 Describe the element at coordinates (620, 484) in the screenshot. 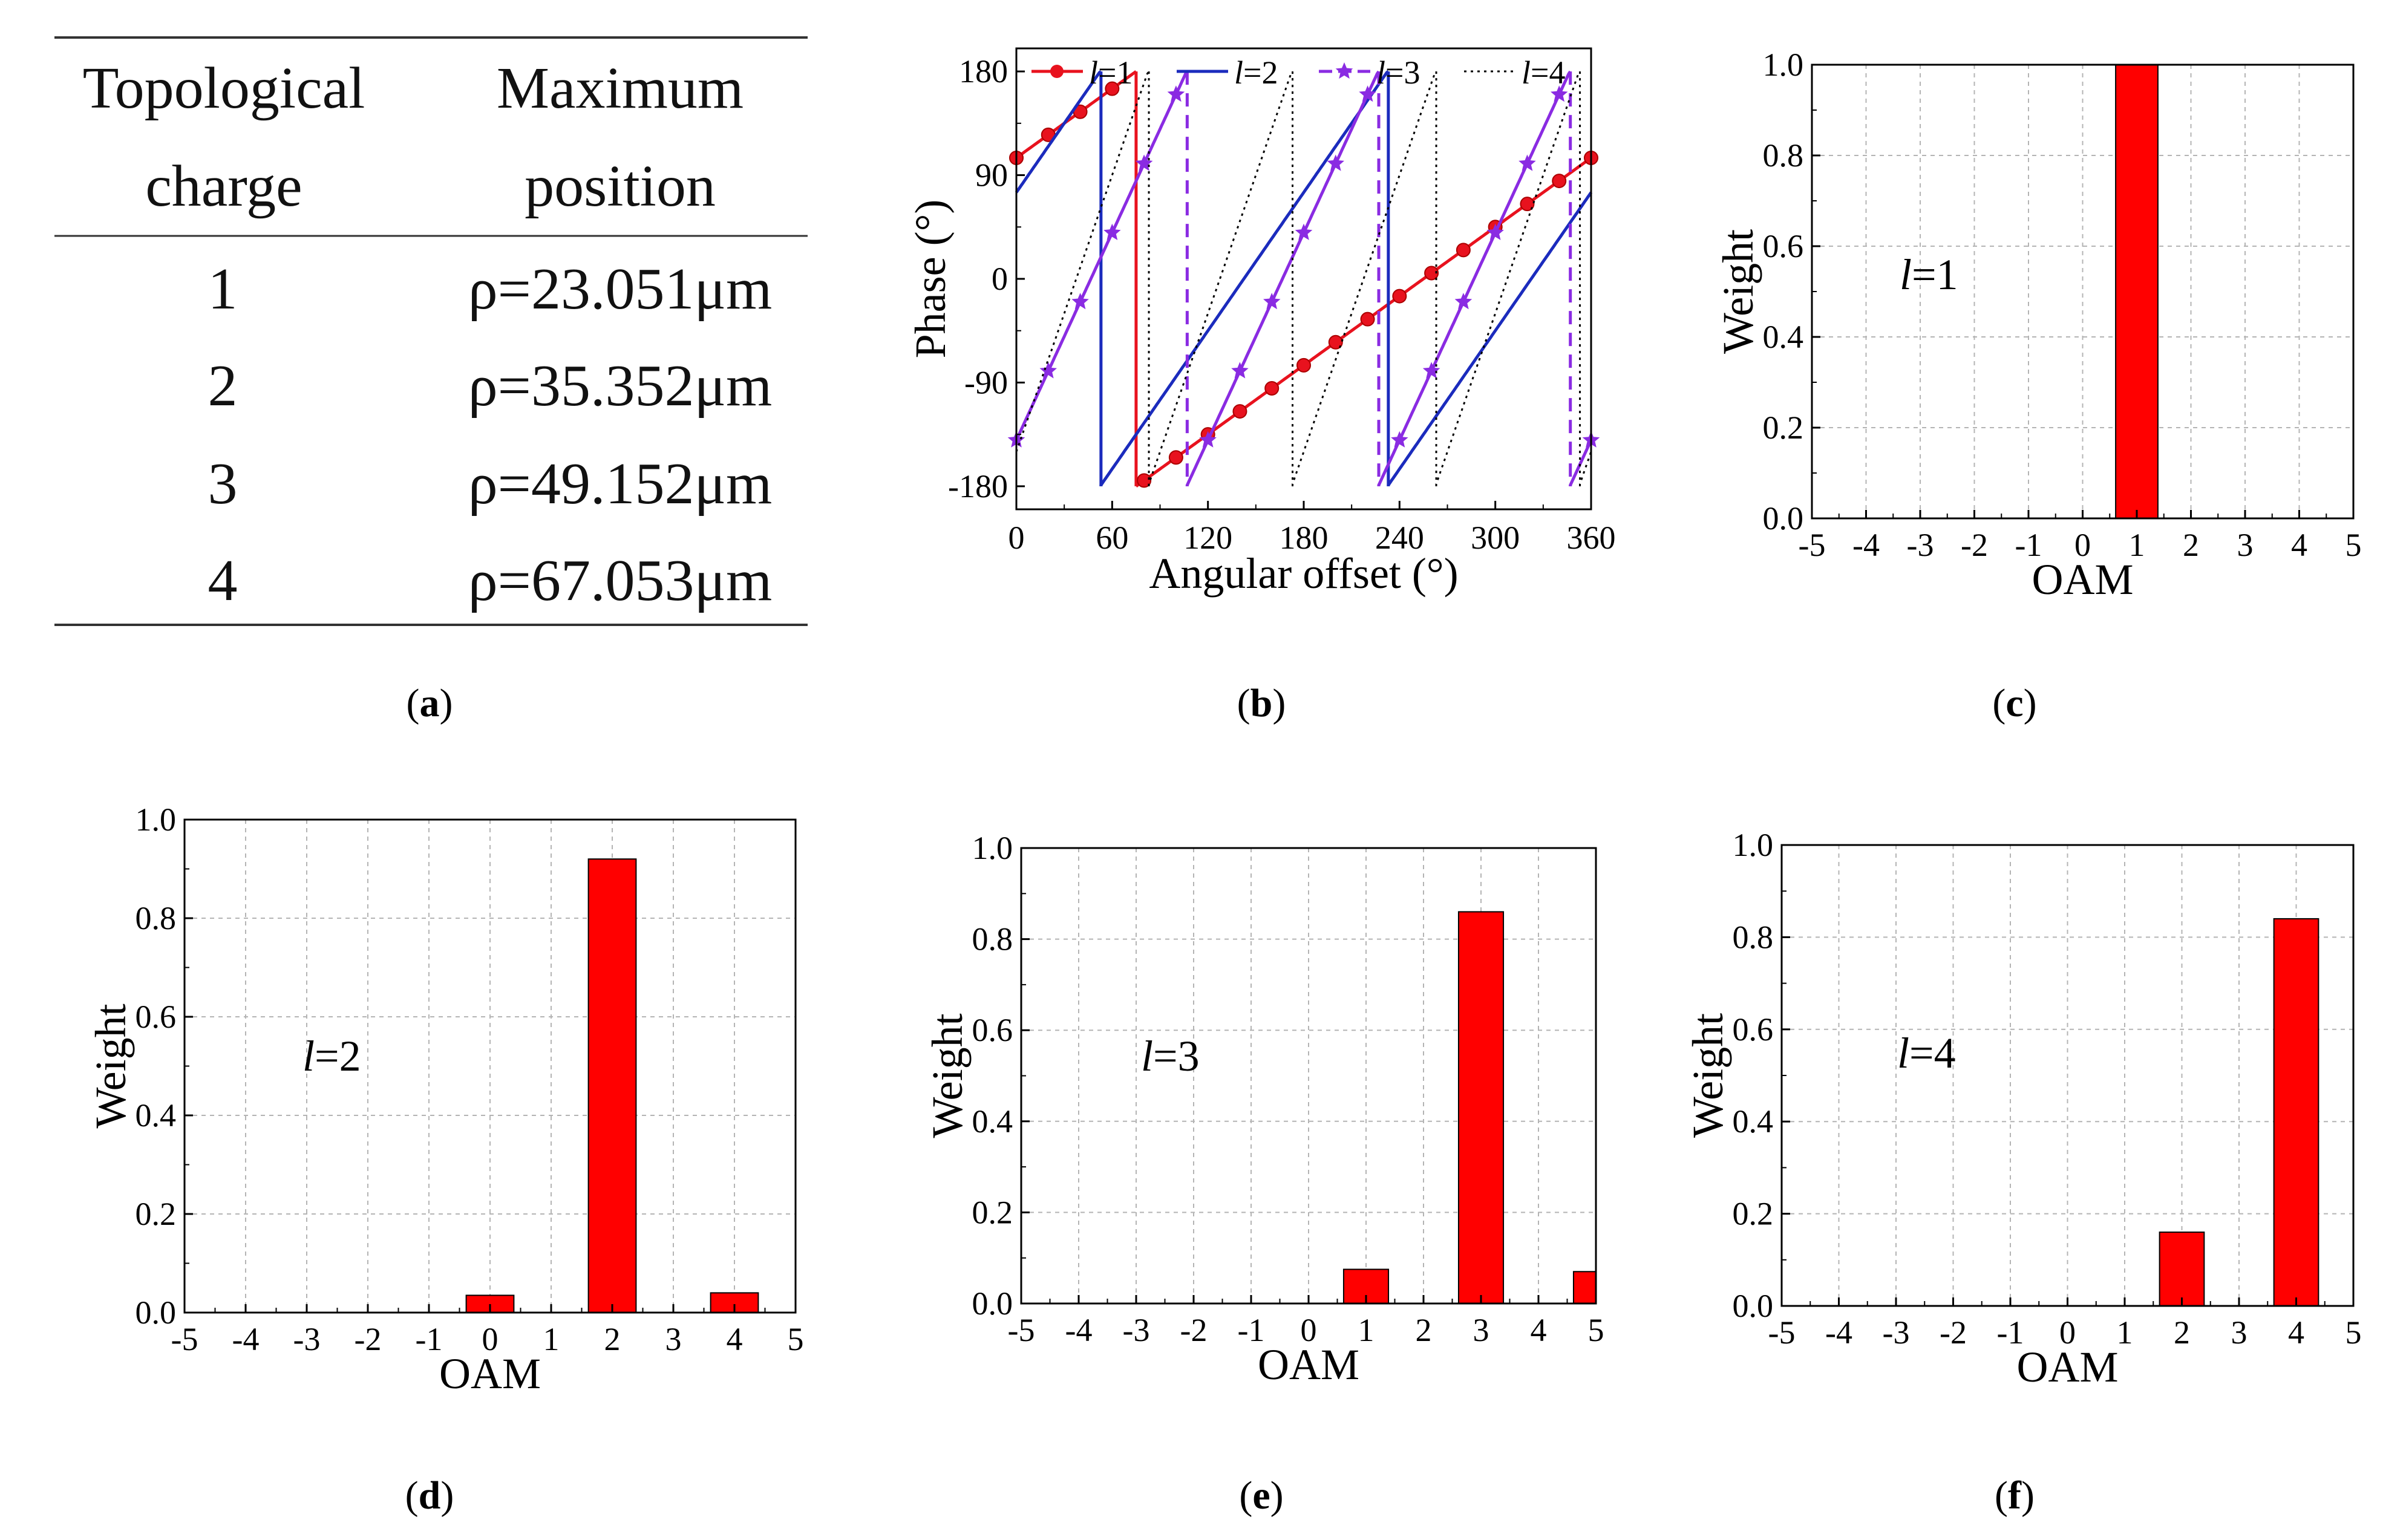

I see `table-cell-position: ρ=49.152μm` at that location.